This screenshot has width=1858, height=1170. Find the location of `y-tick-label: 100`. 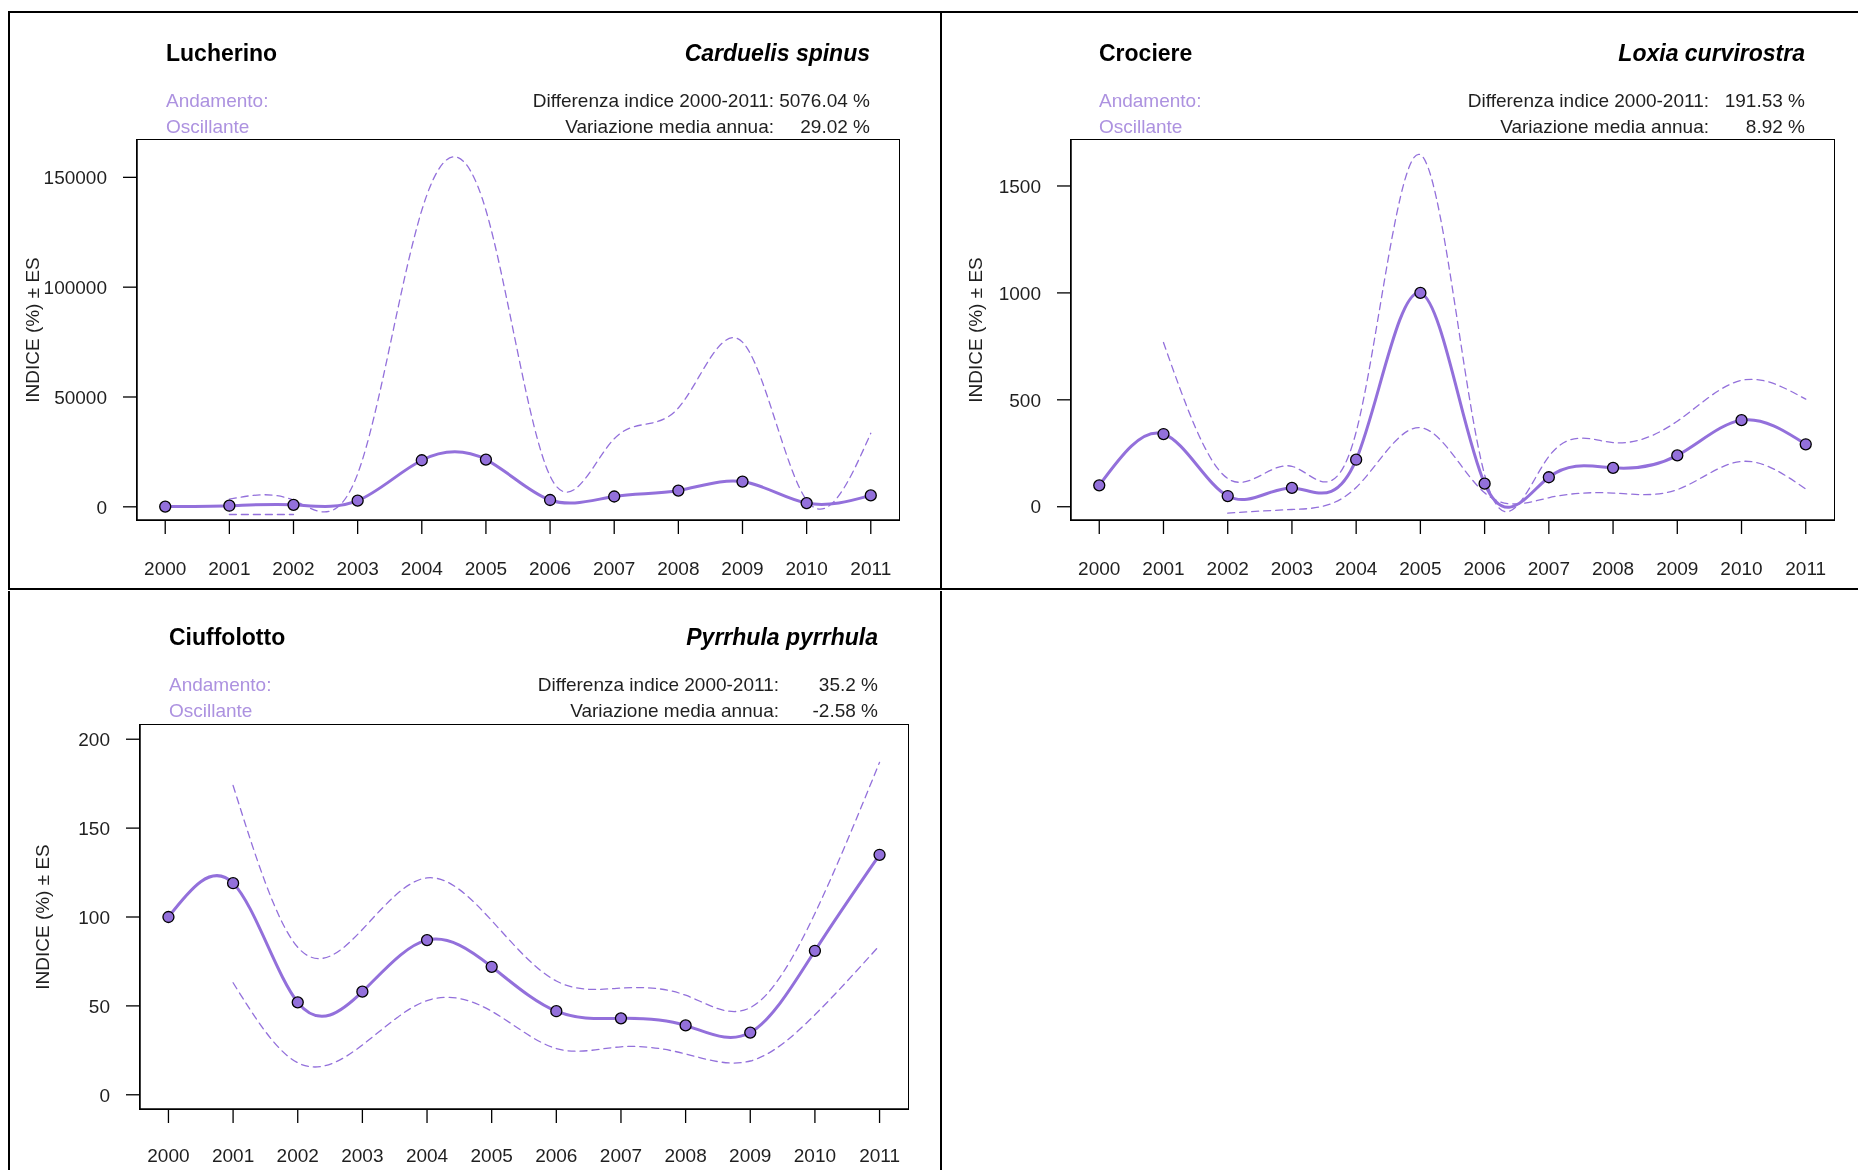

y-tick-label: 100 is located at coordinates (94, 917).